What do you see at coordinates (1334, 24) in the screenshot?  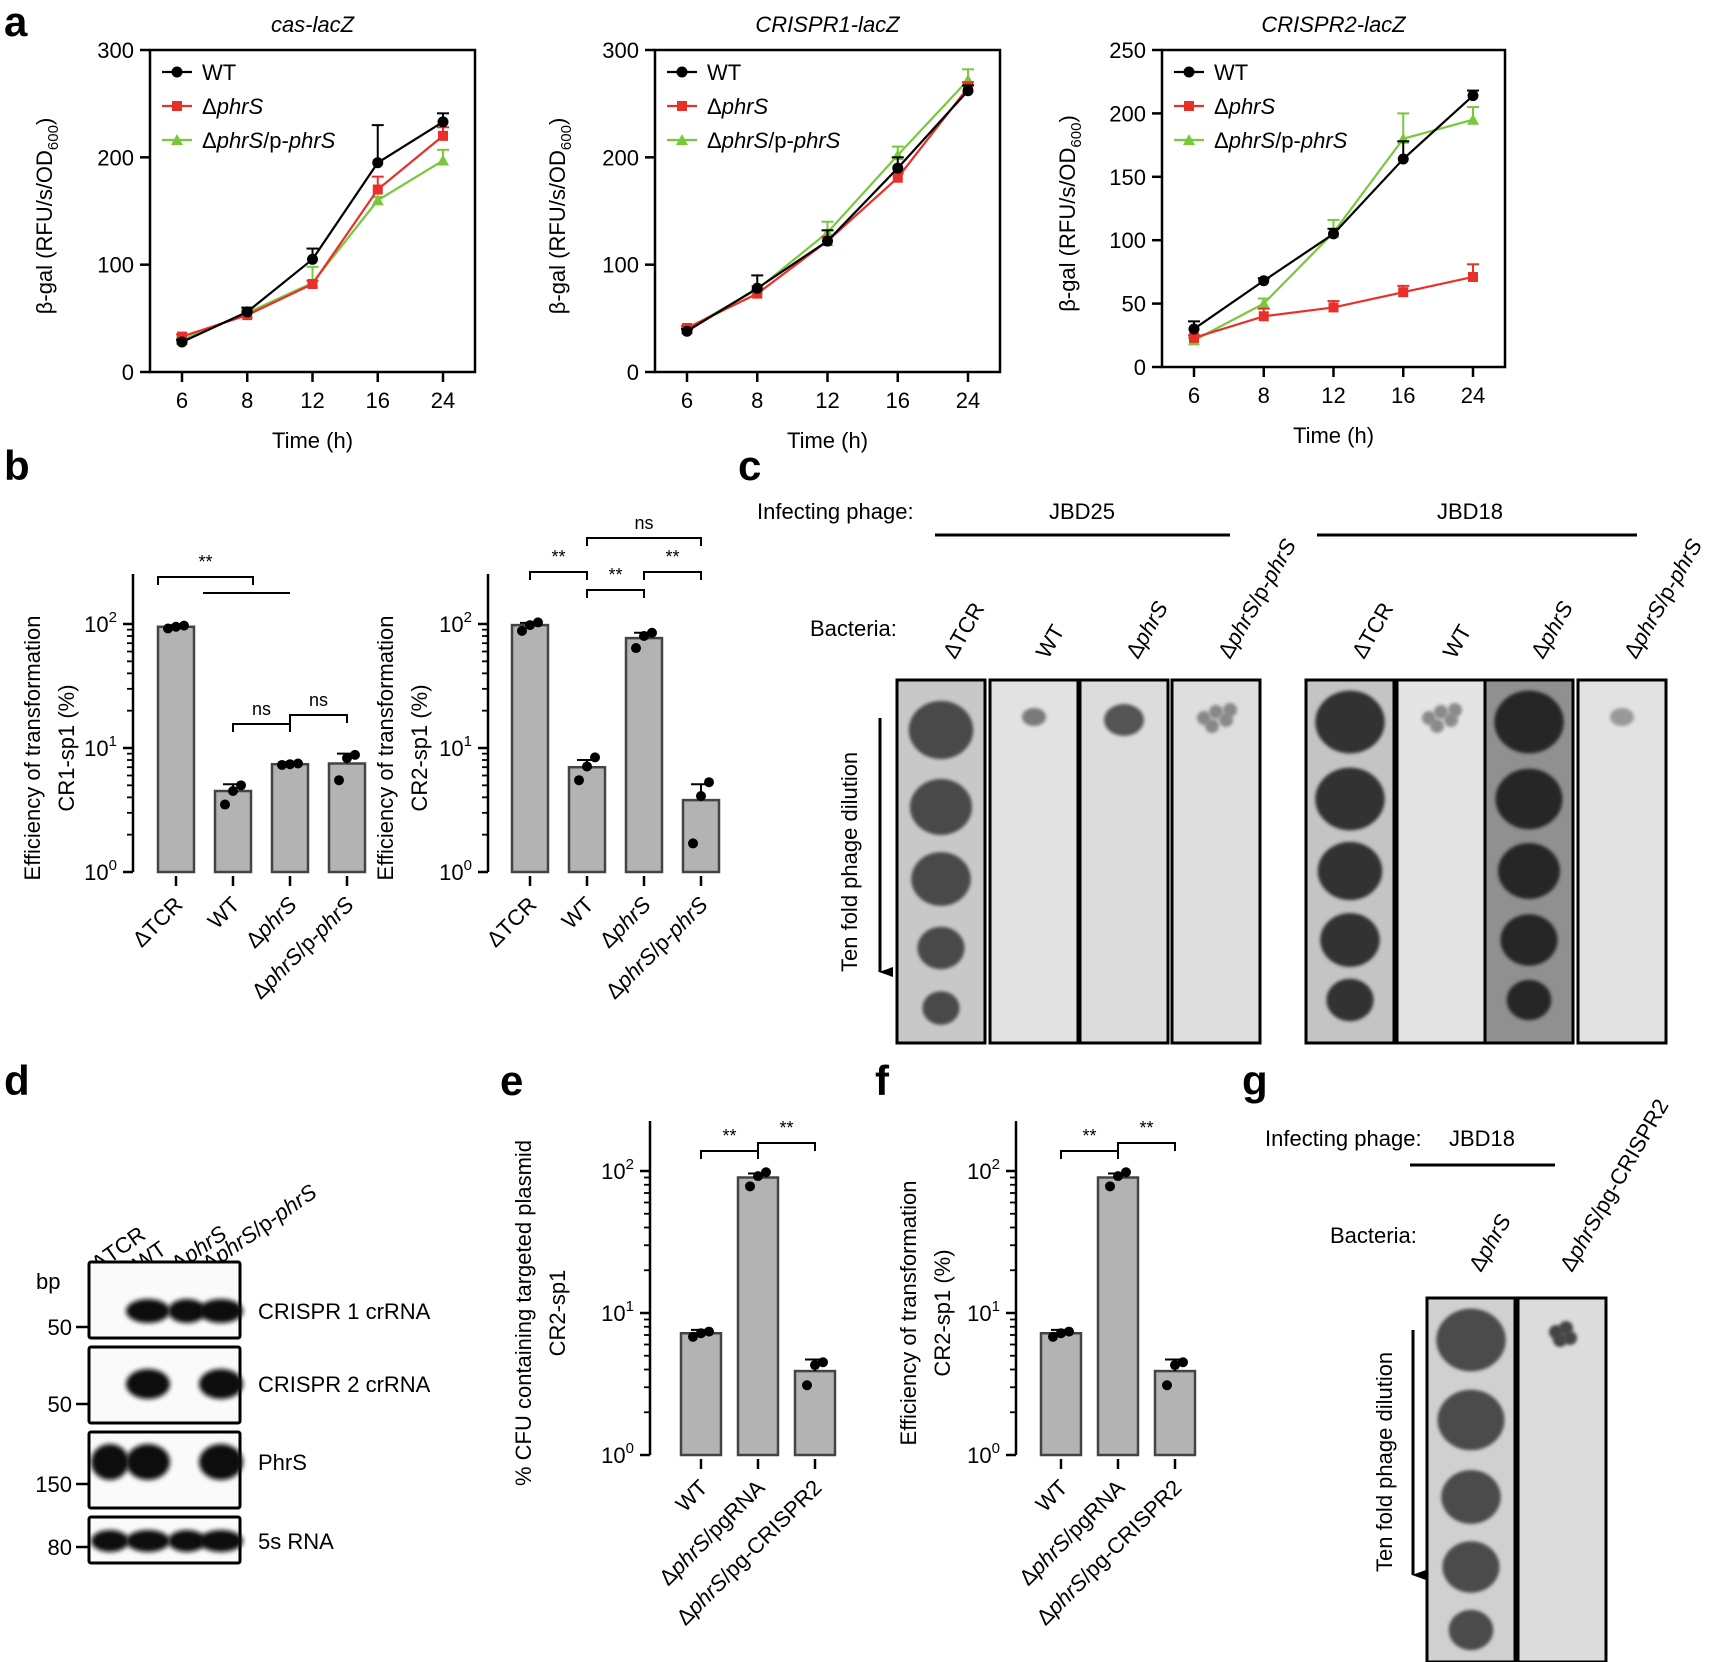 I see `chart-title: CRISPR2-lacZ` at bounding box center [1334, 24].